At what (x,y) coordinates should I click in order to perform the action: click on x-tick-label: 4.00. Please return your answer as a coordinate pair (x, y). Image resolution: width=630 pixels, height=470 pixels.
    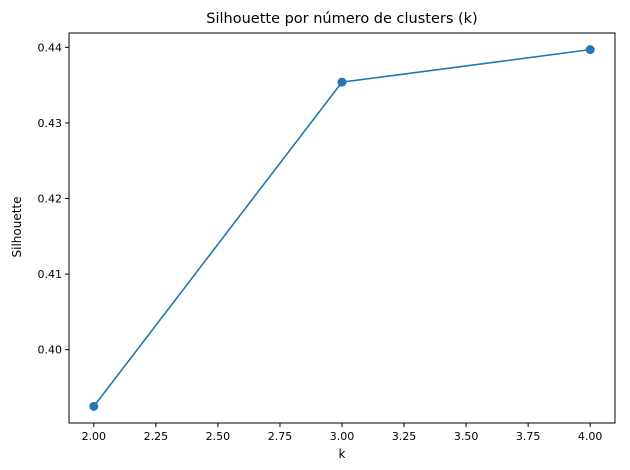
    Looking at the image, I should click on (590, 436).